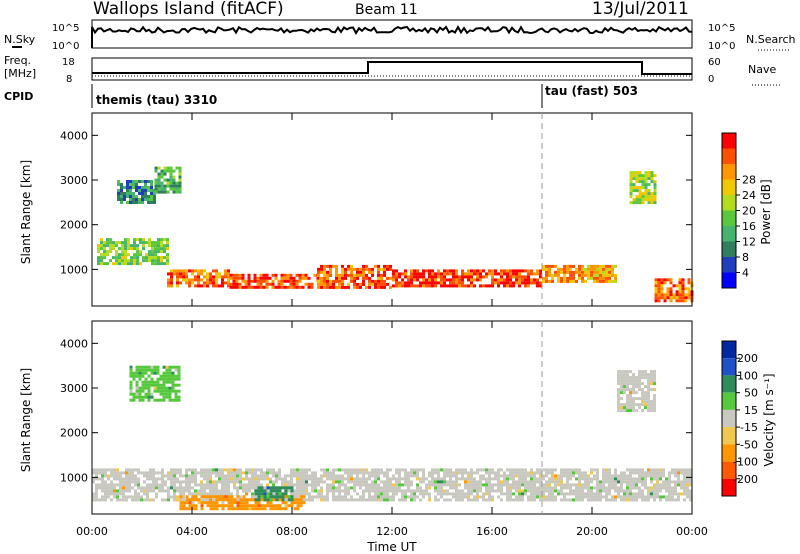  I want to click on y-tick-label: 3000, so click(74, 180).